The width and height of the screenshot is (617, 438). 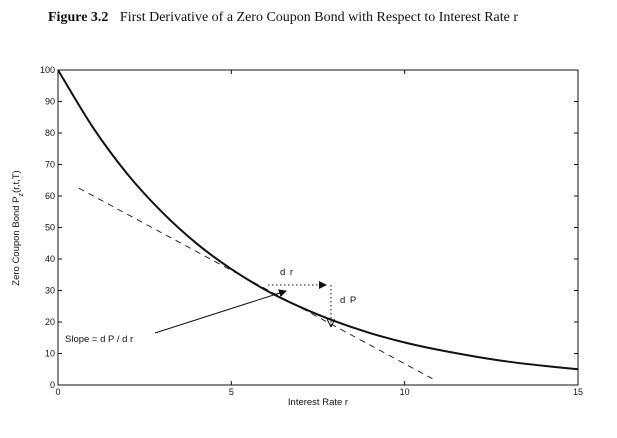 I want to click on y-tick-label: 30, so click(x=50, y=291).